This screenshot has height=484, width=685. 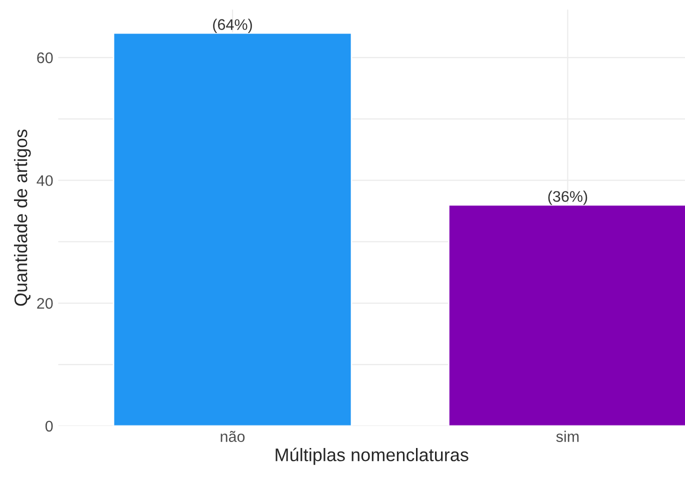 I want to click on y-tick-label: 40, so click(x=44, y=180).